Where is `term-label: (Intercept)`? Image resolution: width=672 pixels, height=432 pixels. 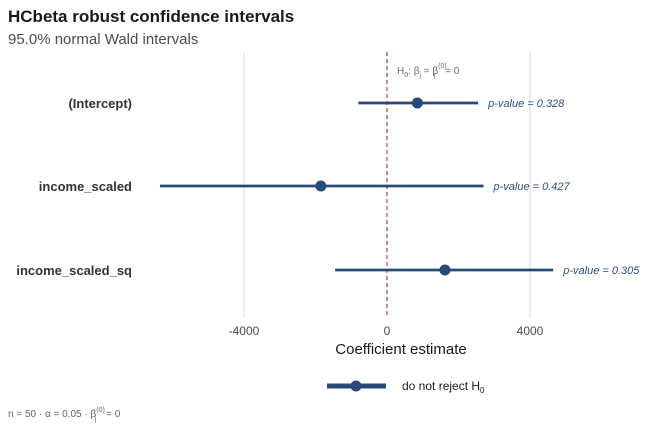
term-label: (Intercept) is located at coordinates (100, 103).